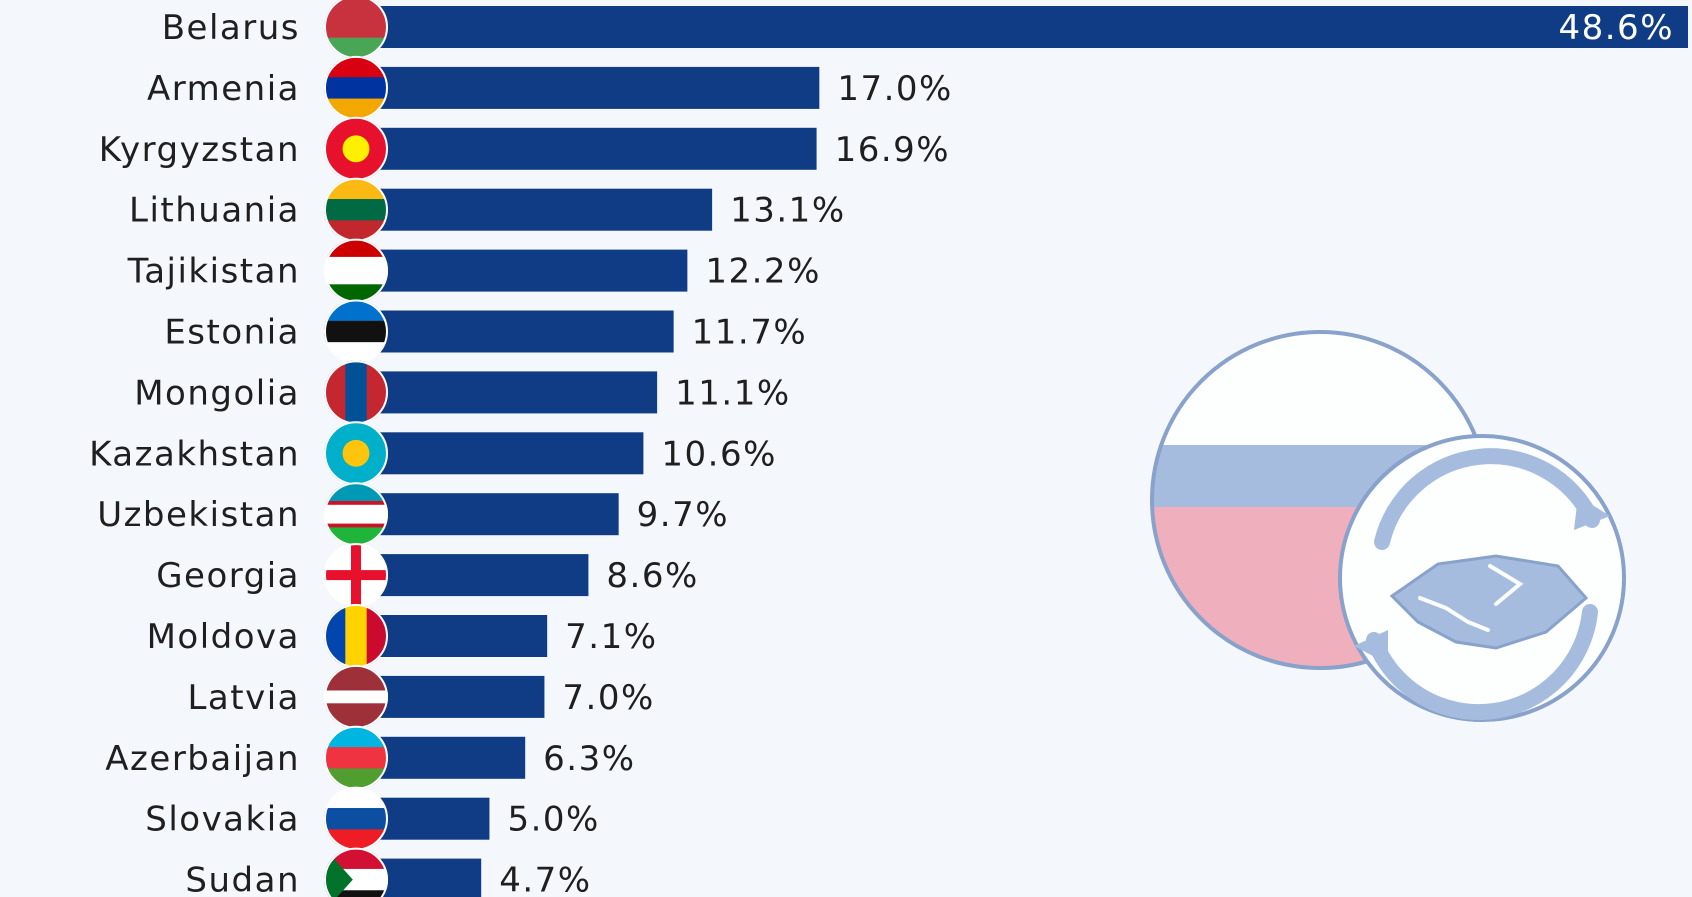 The height and width of the screenshot is (897, 1692). What do you see at coordinates (232, 333) in the screenshot?
I see `category-label: Estonia` at bounding box center [232, 333].